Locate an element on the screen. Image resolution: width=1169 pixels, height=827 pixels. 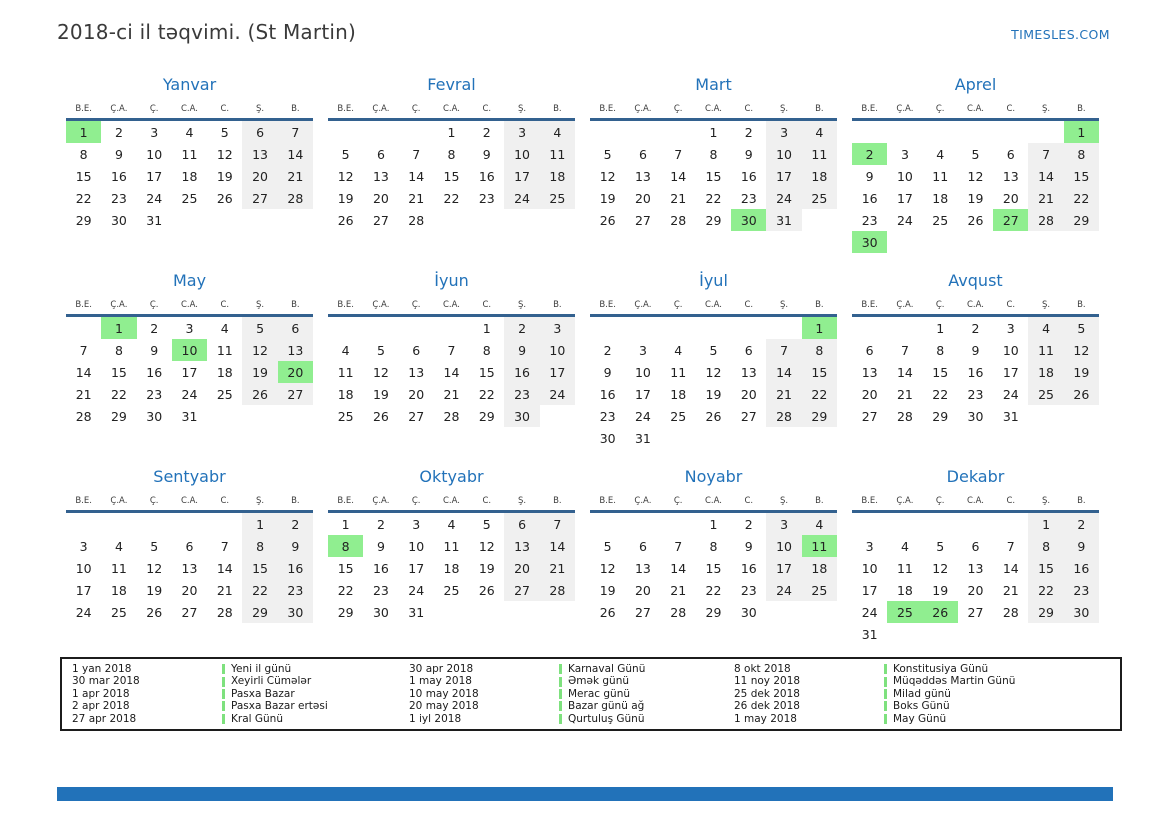
legend-entry-date: 30 apr 2018 is located at coordinates (441, 669).